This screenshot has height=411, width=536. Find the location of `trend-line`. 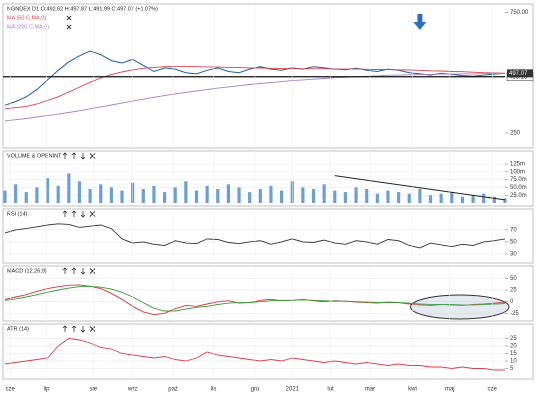

trend-line is located at coordinates (420, 188).